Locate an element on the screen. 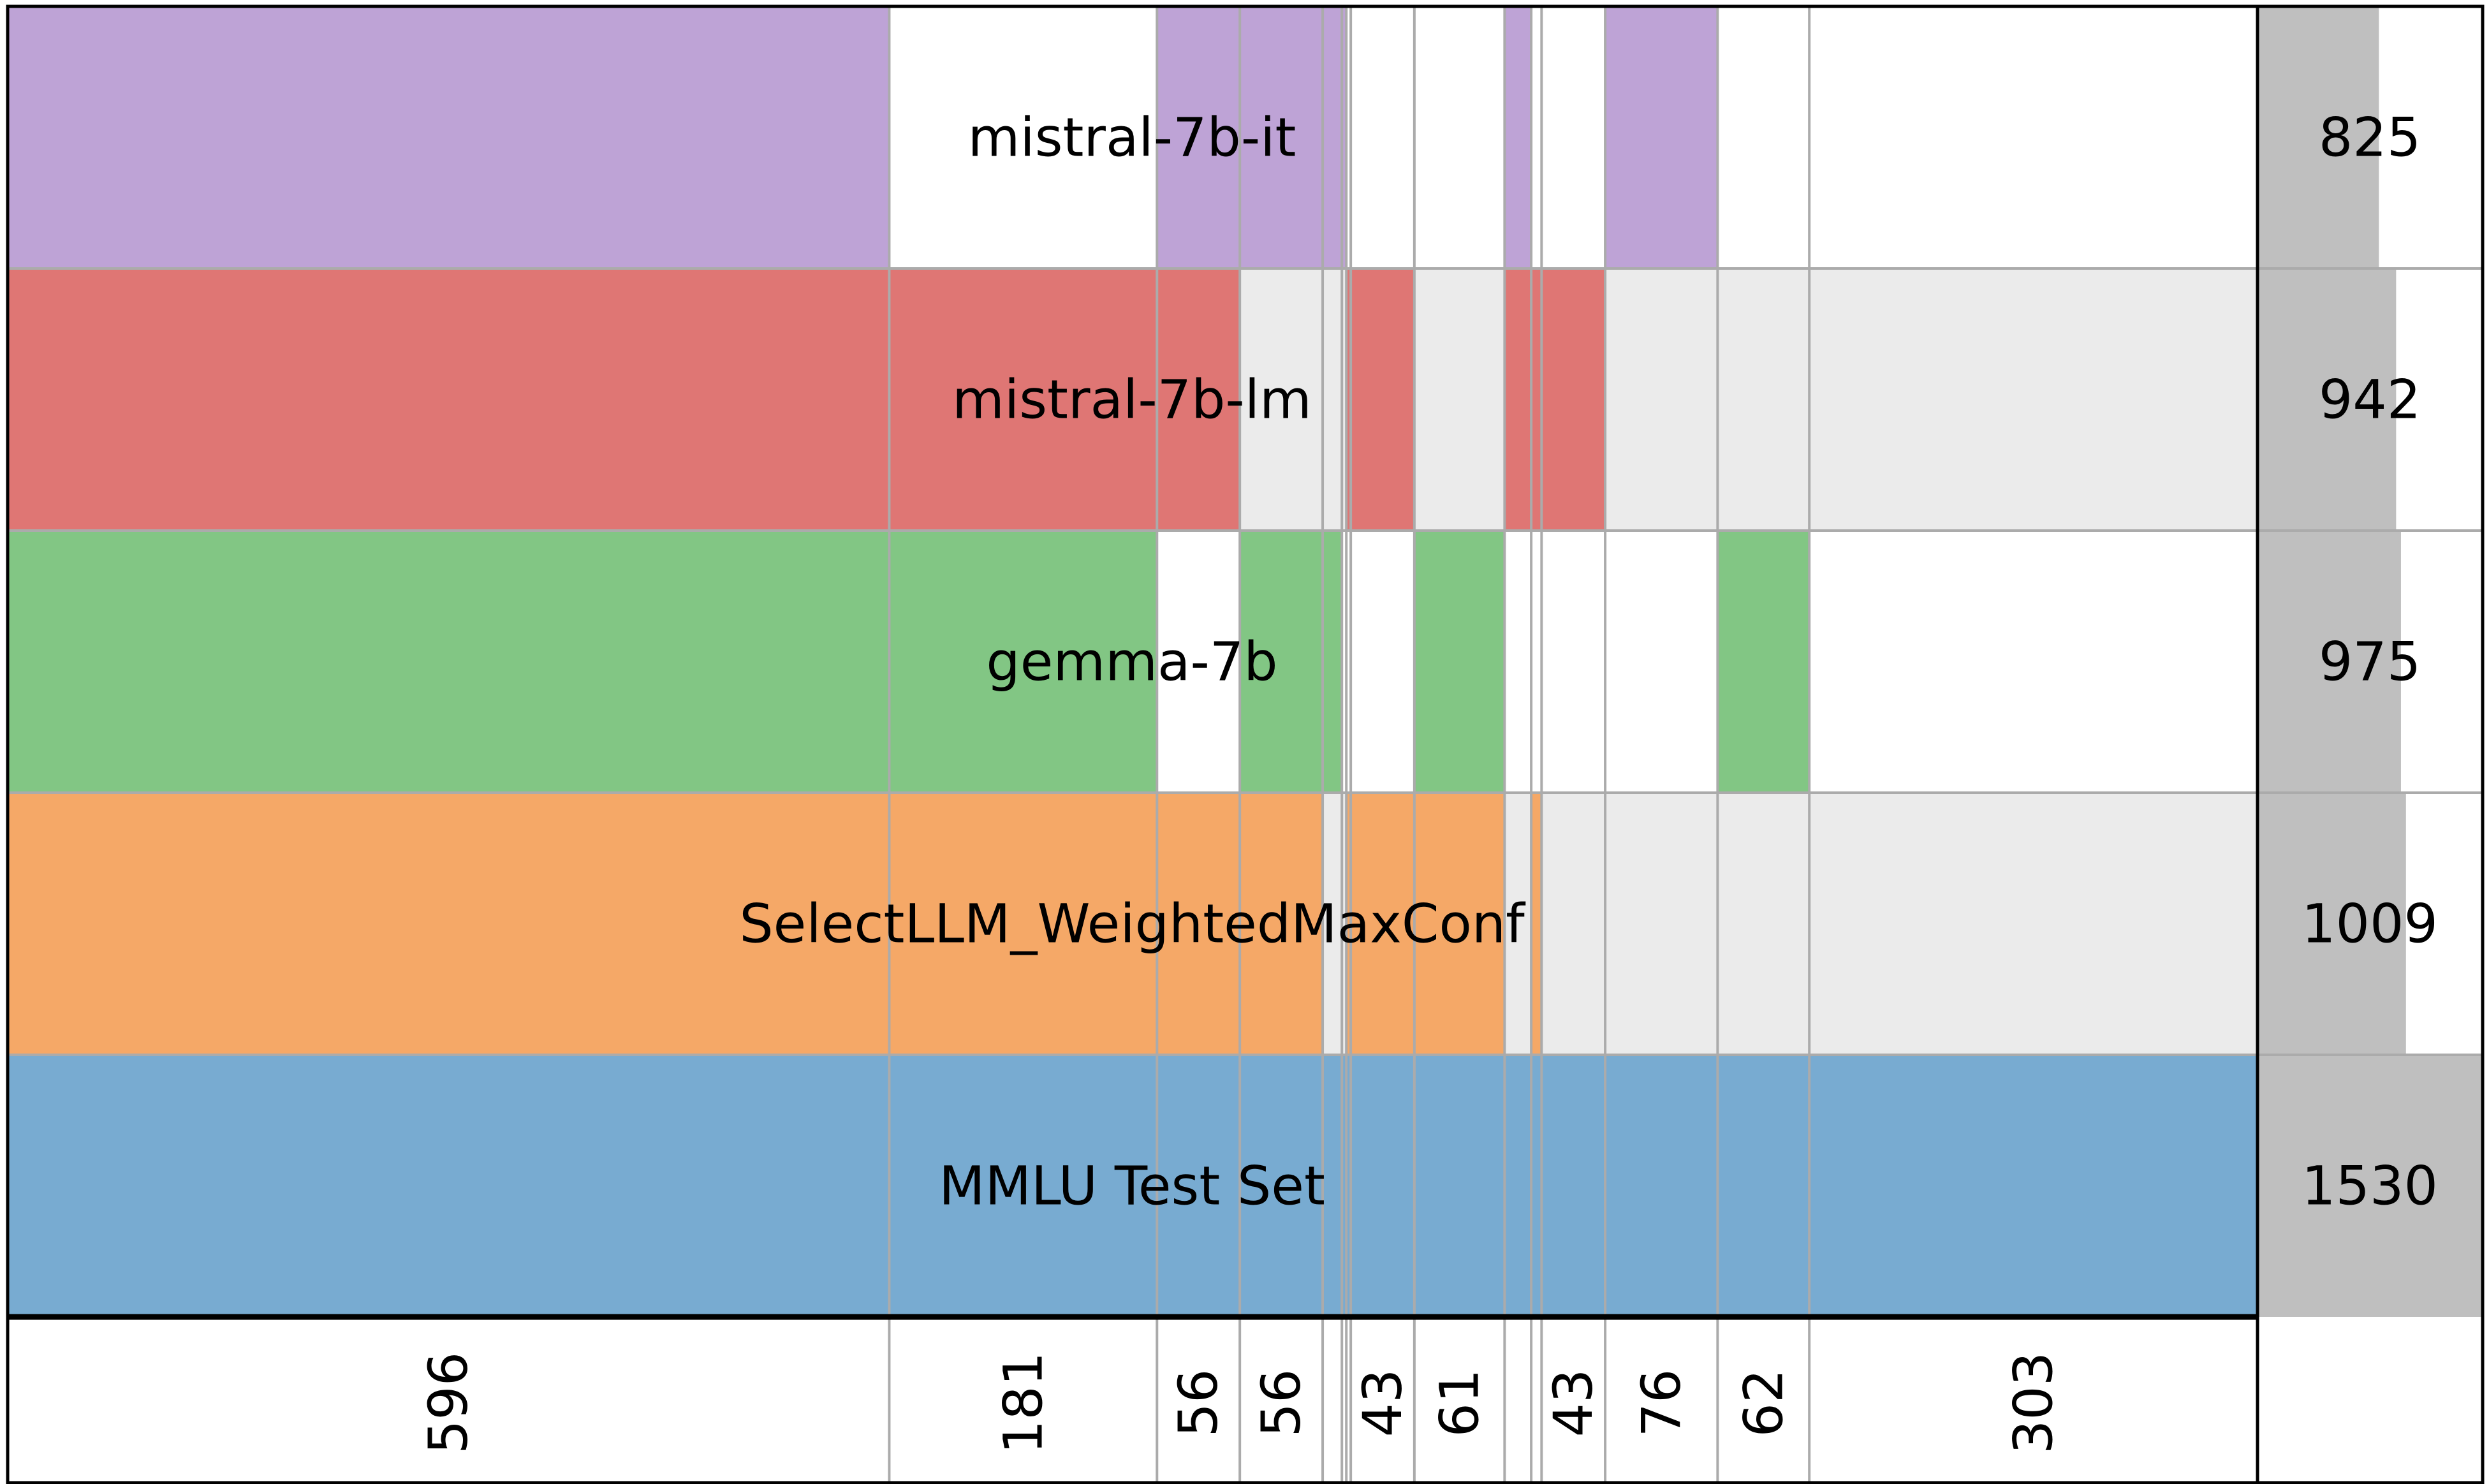  row-label: gemma-7b is located at coordinates (1131, 662).